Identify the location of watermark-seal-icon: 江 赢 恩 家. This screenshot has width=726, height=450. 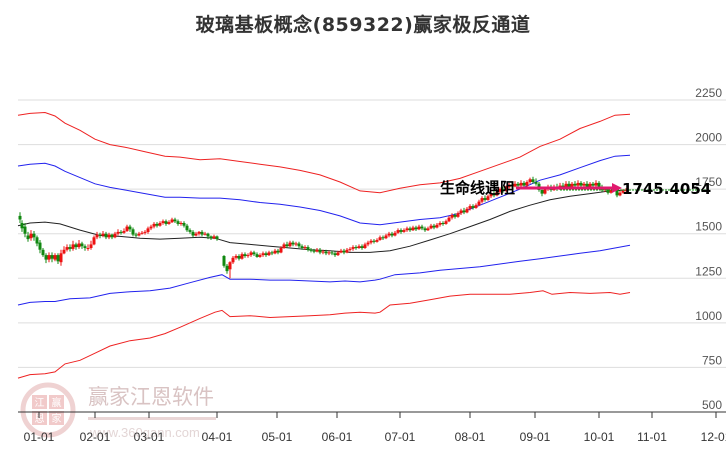
(48, 410).